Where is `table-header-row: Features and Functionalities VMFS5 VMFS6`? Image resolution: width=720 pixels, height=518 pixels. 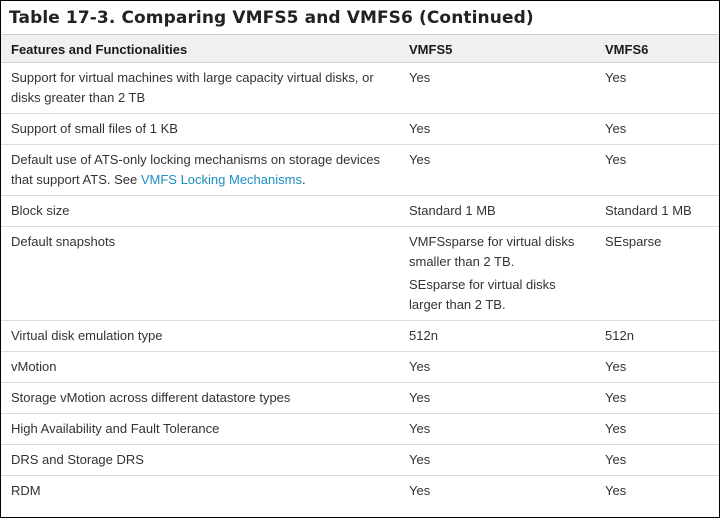
table-header-row: Features and Functionalities VMFS5 VMFS6 is located at coordinates (360, 48).